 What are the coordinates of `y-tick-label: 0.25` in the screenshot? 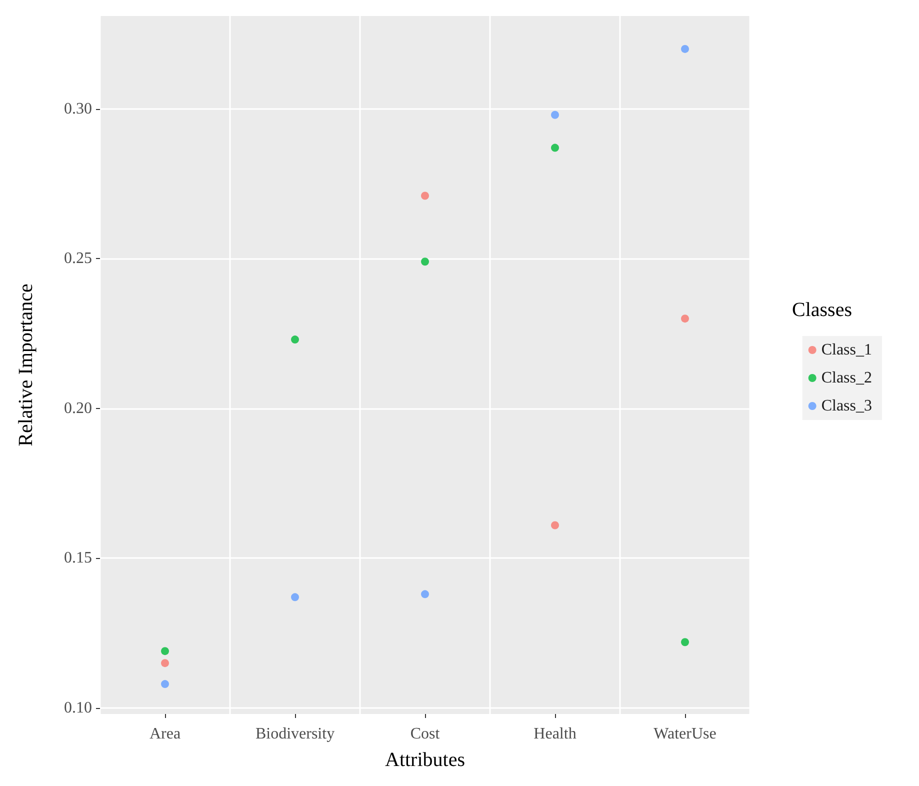 It's located at (78, 259).